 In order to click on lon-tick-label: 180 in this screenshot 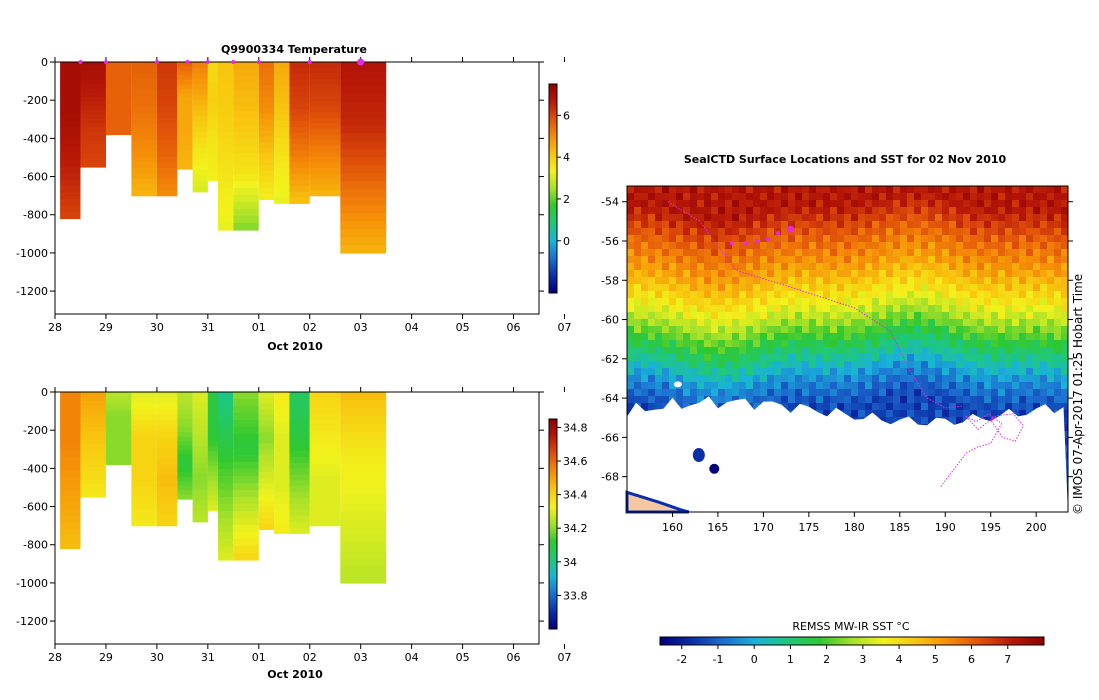, I will do `click(854, 527)`.